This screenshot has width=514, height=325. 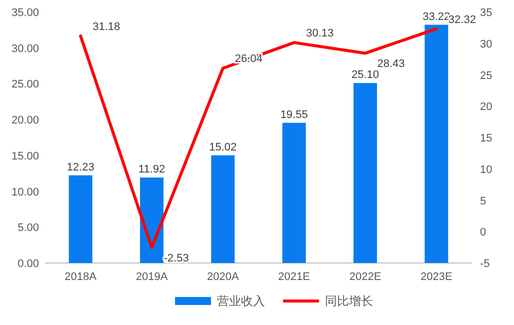 What do you see at coordinates (486, 138) in the screenshot?
I see `y2-tick-label: 15` at bounding box center [486, 138].